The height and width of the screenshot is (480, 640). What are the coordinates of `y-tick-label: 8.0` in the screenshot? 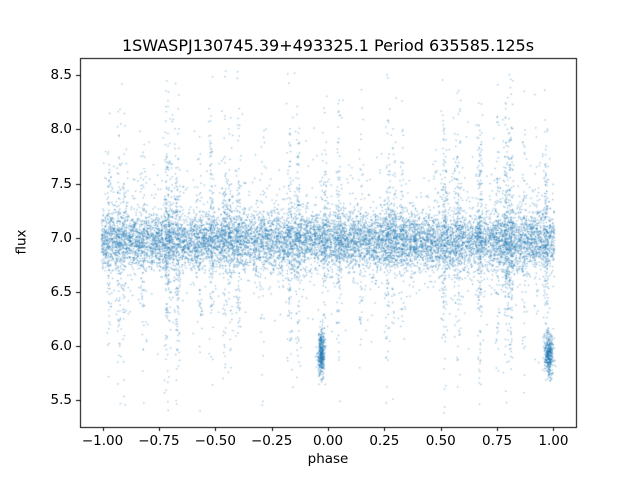 It's located at (61, 129).